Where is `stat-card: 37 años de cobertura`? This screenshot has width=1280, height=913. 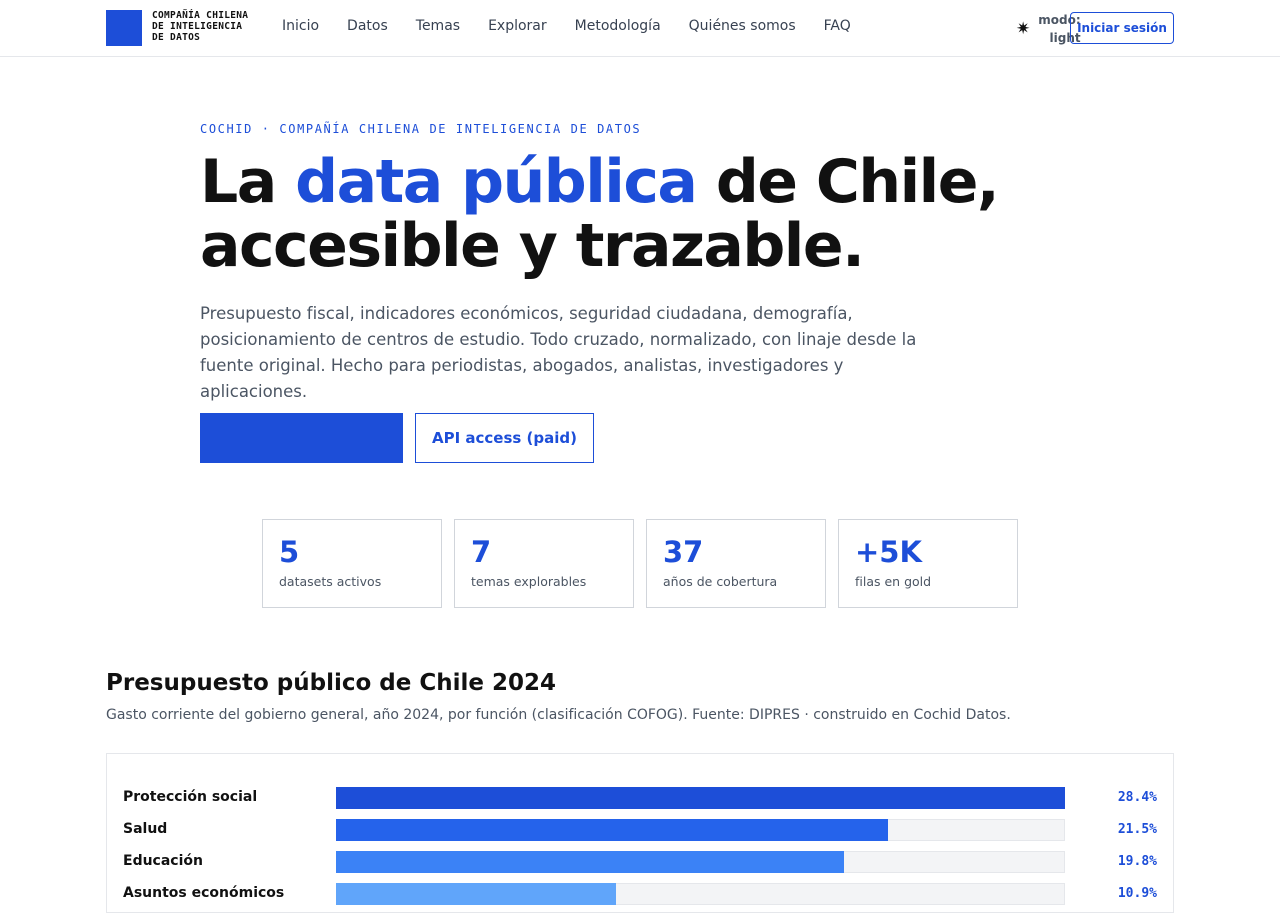 stat-card: 37 años de cobertura is located at coordinates (736, 563).